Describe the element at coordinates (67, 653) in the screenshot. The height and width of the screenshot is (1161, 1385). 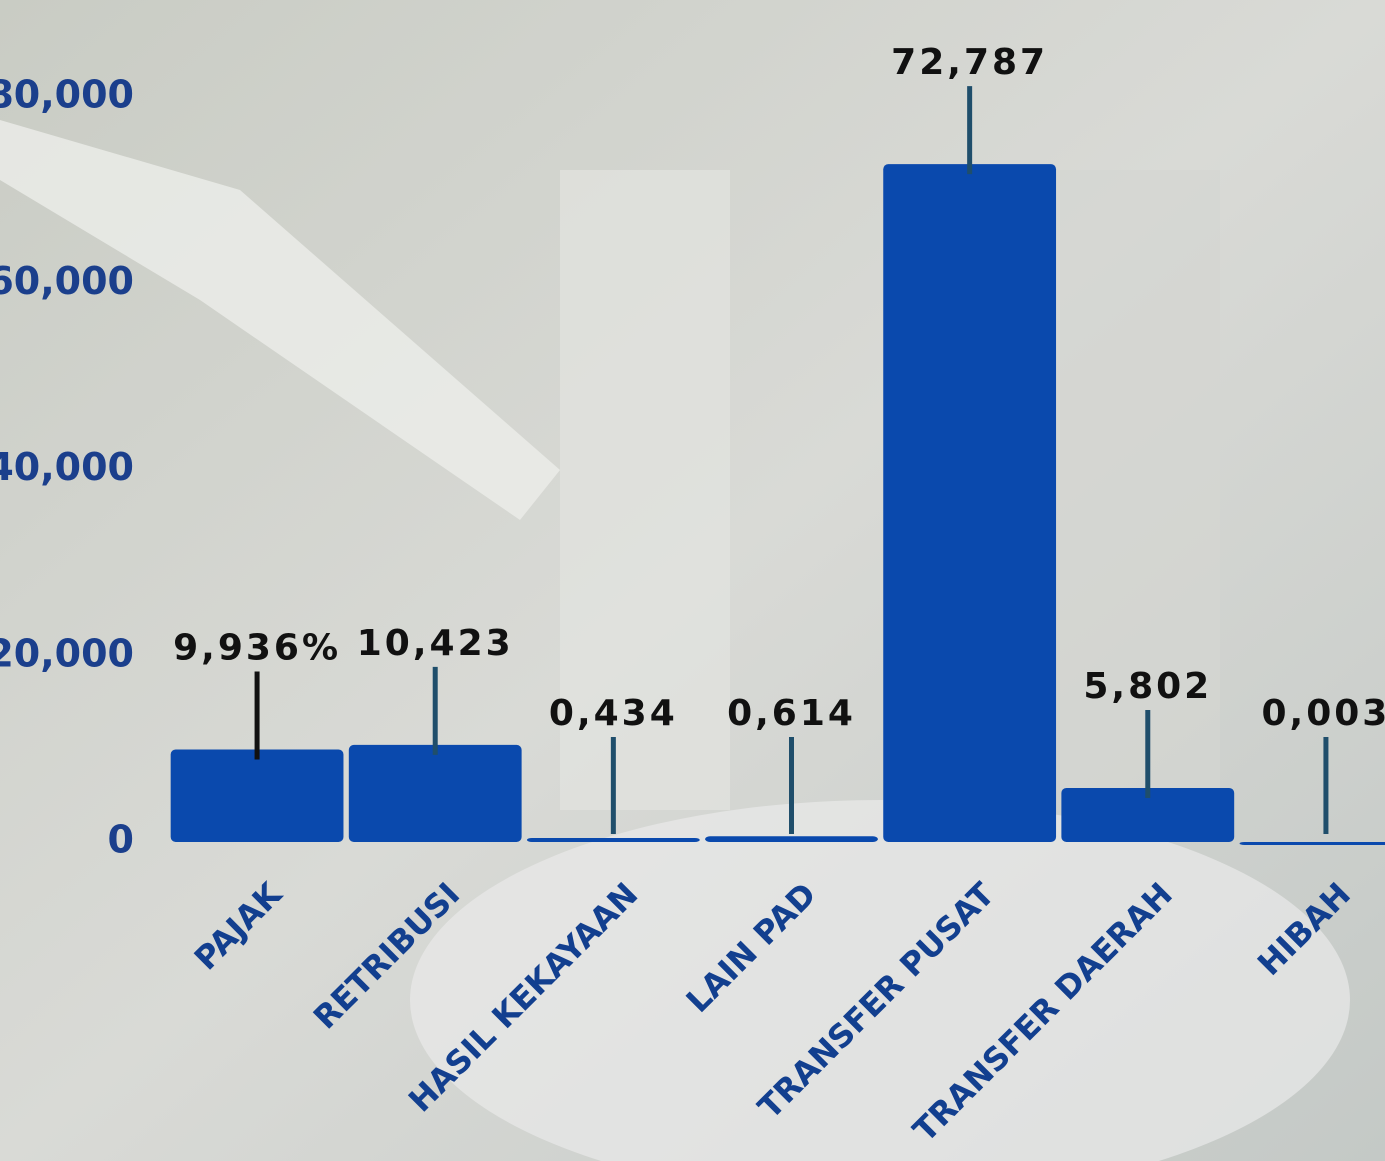
I see `y-tick-label: 20,000` at that location.